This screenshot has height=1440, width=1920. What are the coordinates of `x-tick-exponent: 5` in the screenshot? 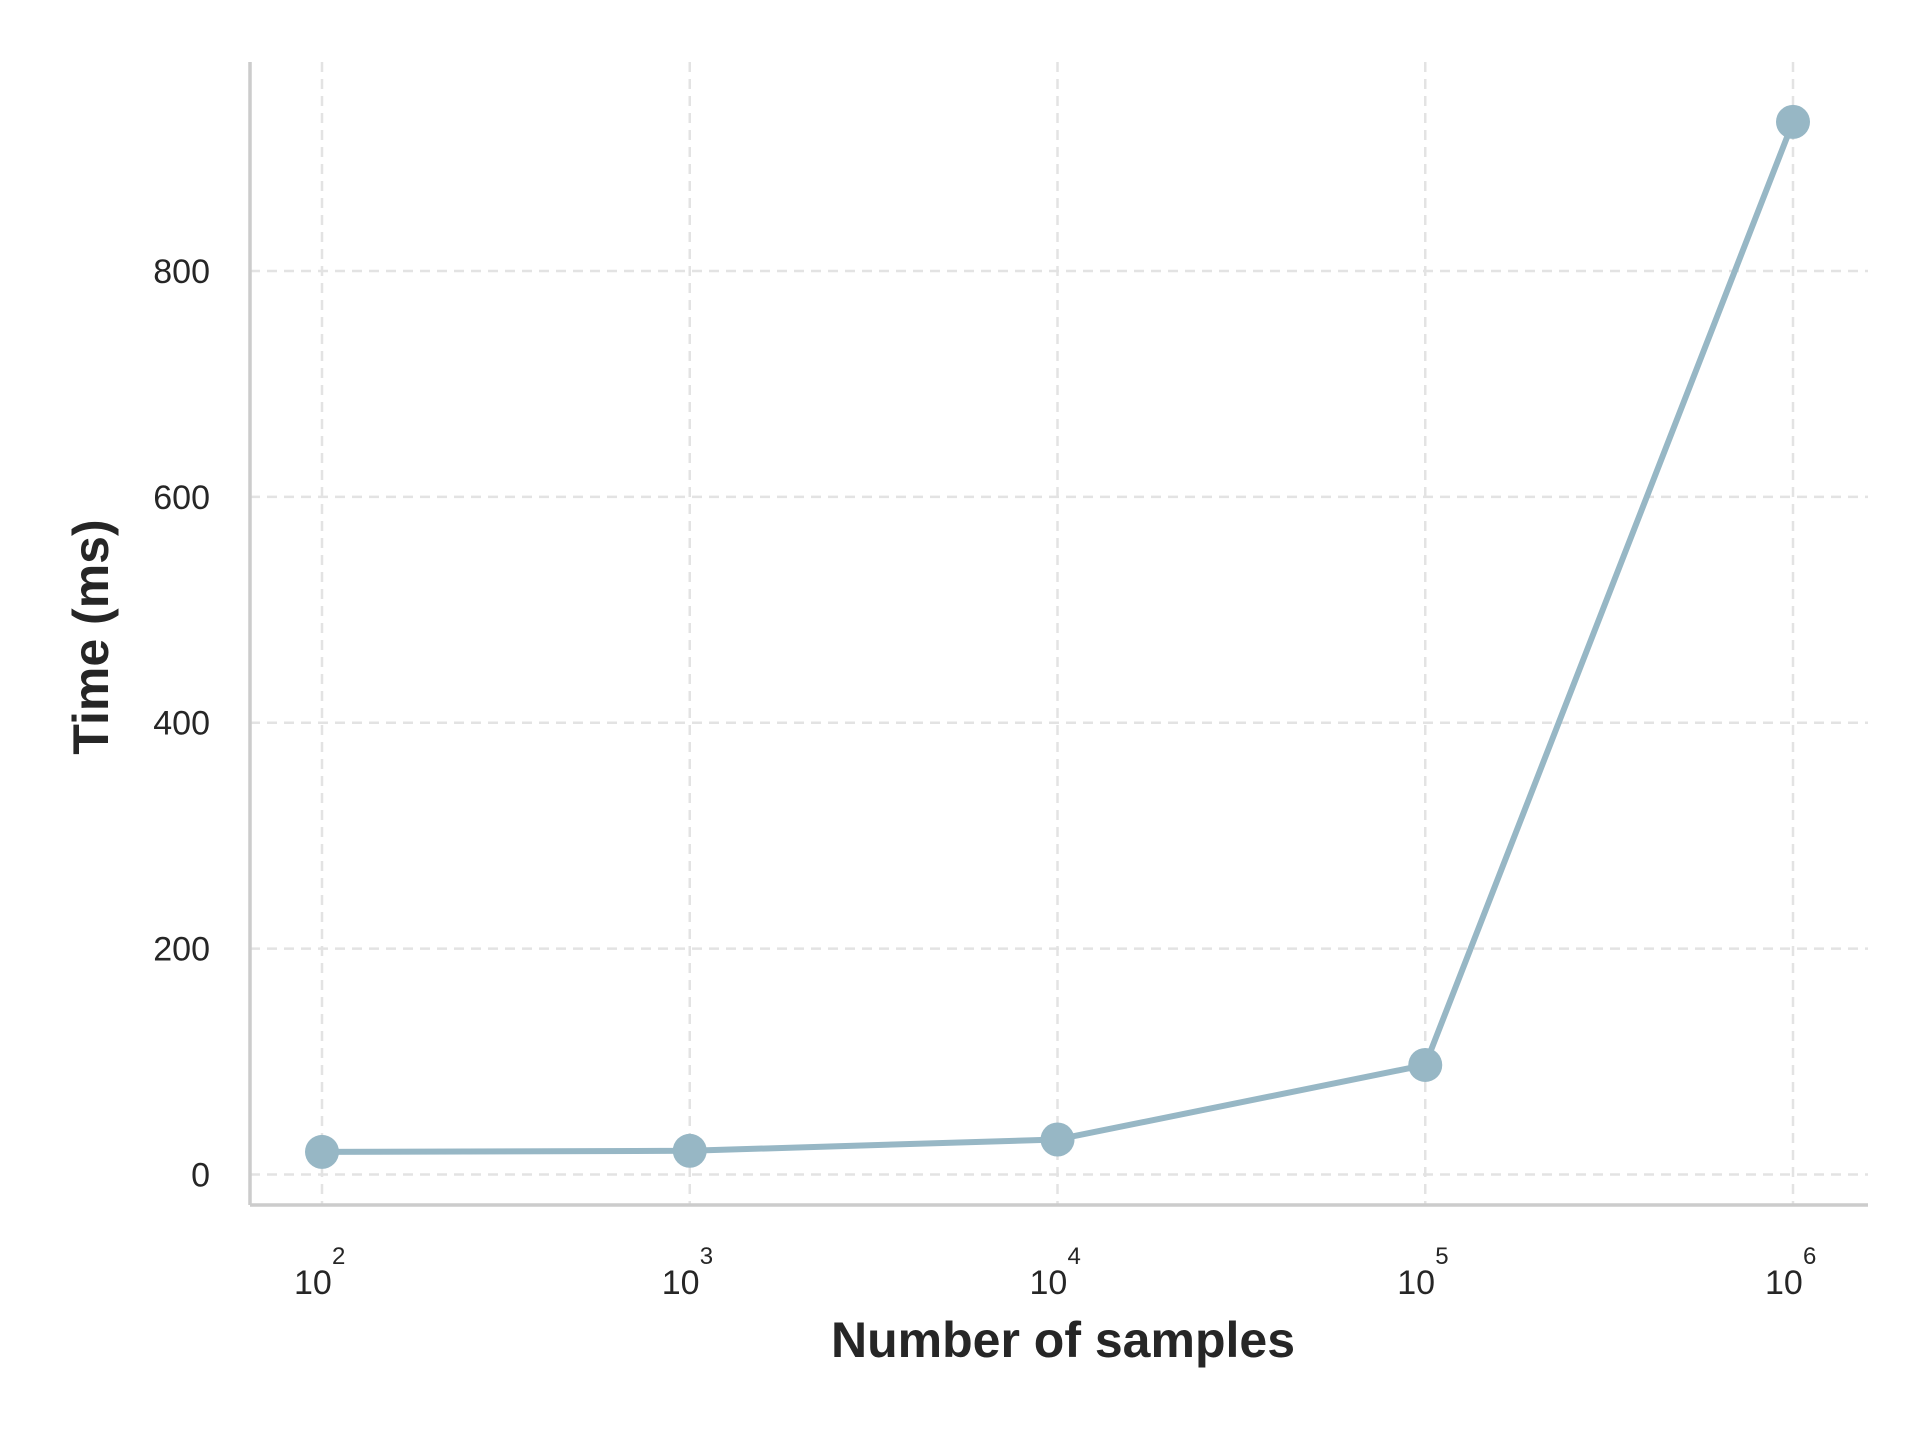 It's located at (1441, 1256).